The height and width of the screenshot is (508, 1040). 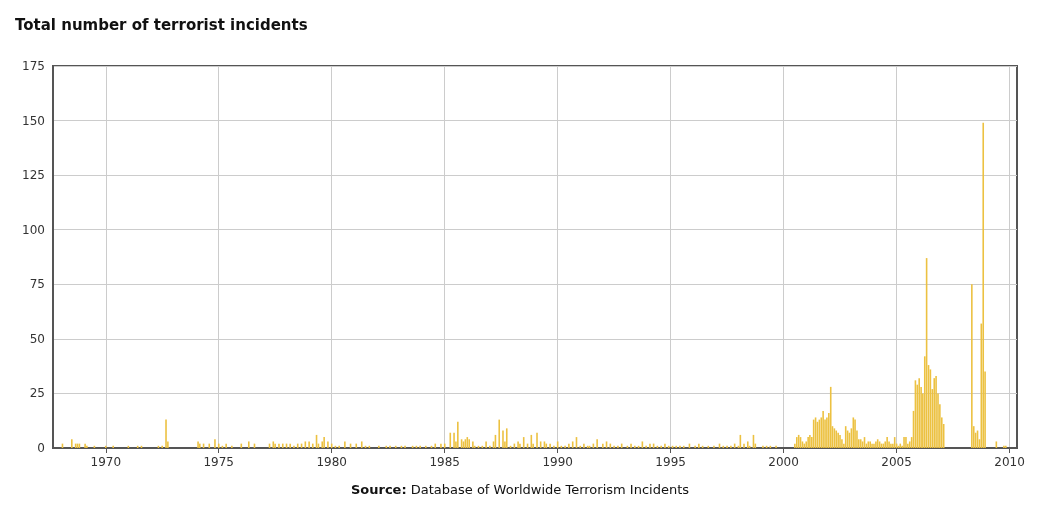 I want to click on x-tick-label: 1990, so click(x=557, y=462).